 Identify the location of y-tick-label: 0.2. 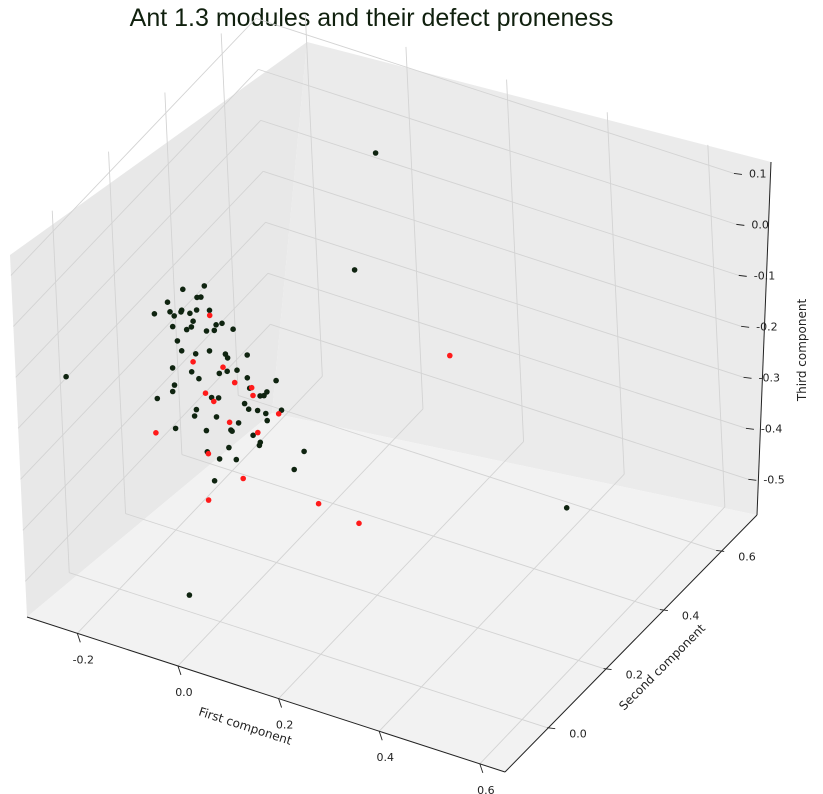
(635, 675).